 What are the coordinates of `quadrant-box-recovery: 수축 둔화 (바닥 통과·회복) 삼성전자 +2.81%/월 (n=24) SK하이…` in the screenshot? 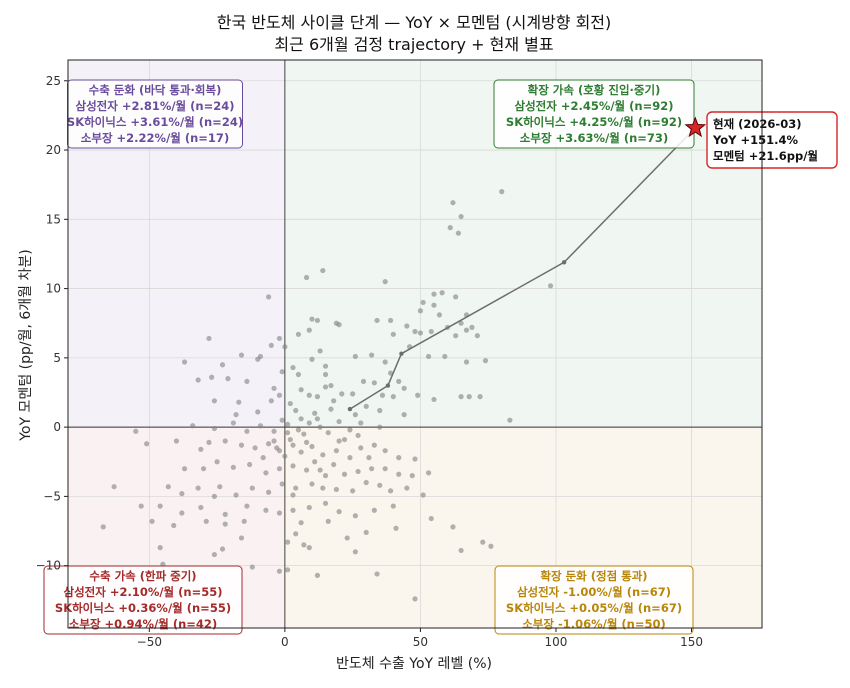 It's located at (155, 114).